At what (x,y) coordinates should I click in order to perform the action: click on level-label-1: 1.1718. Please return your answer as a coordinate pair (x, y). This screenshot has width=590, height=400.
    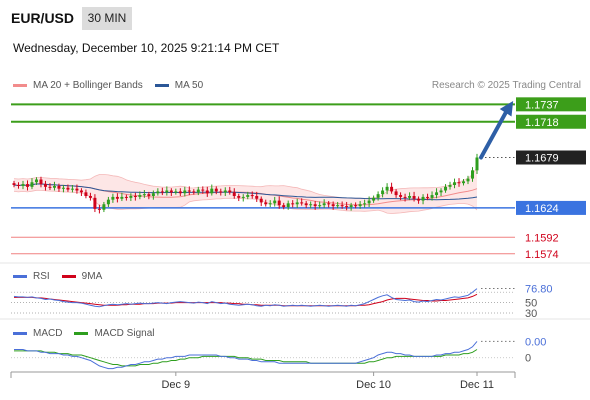
    Looking at the image, I should click on (542, 123).